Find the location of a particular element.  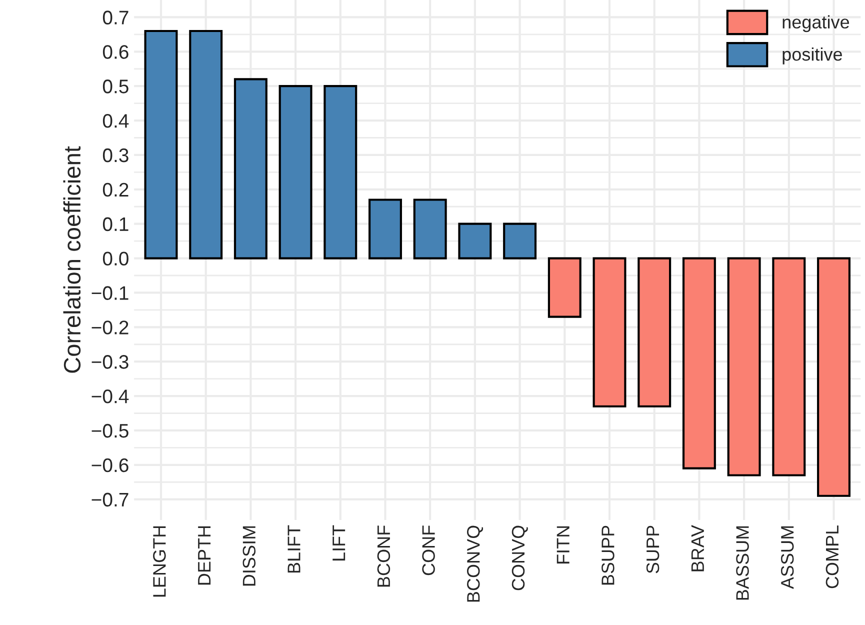

y-axis-title: Correlation coefficient is located at coordinates (72, 259).